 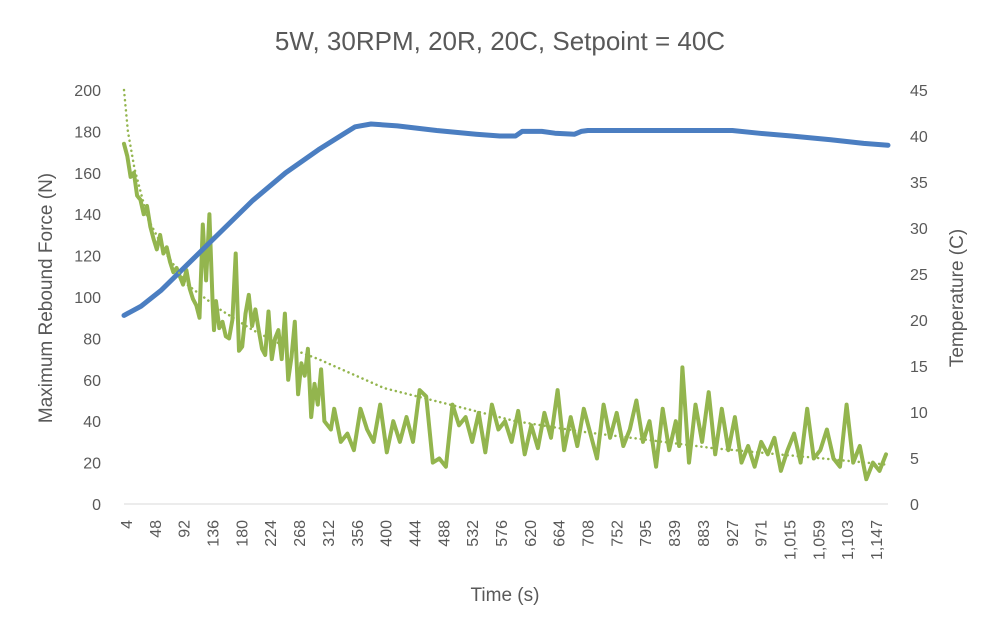 What do you see at coordinates (819, 540) in the screenshot?
I see `x-tick-label: 1,059` at bounding box center [819, 540].